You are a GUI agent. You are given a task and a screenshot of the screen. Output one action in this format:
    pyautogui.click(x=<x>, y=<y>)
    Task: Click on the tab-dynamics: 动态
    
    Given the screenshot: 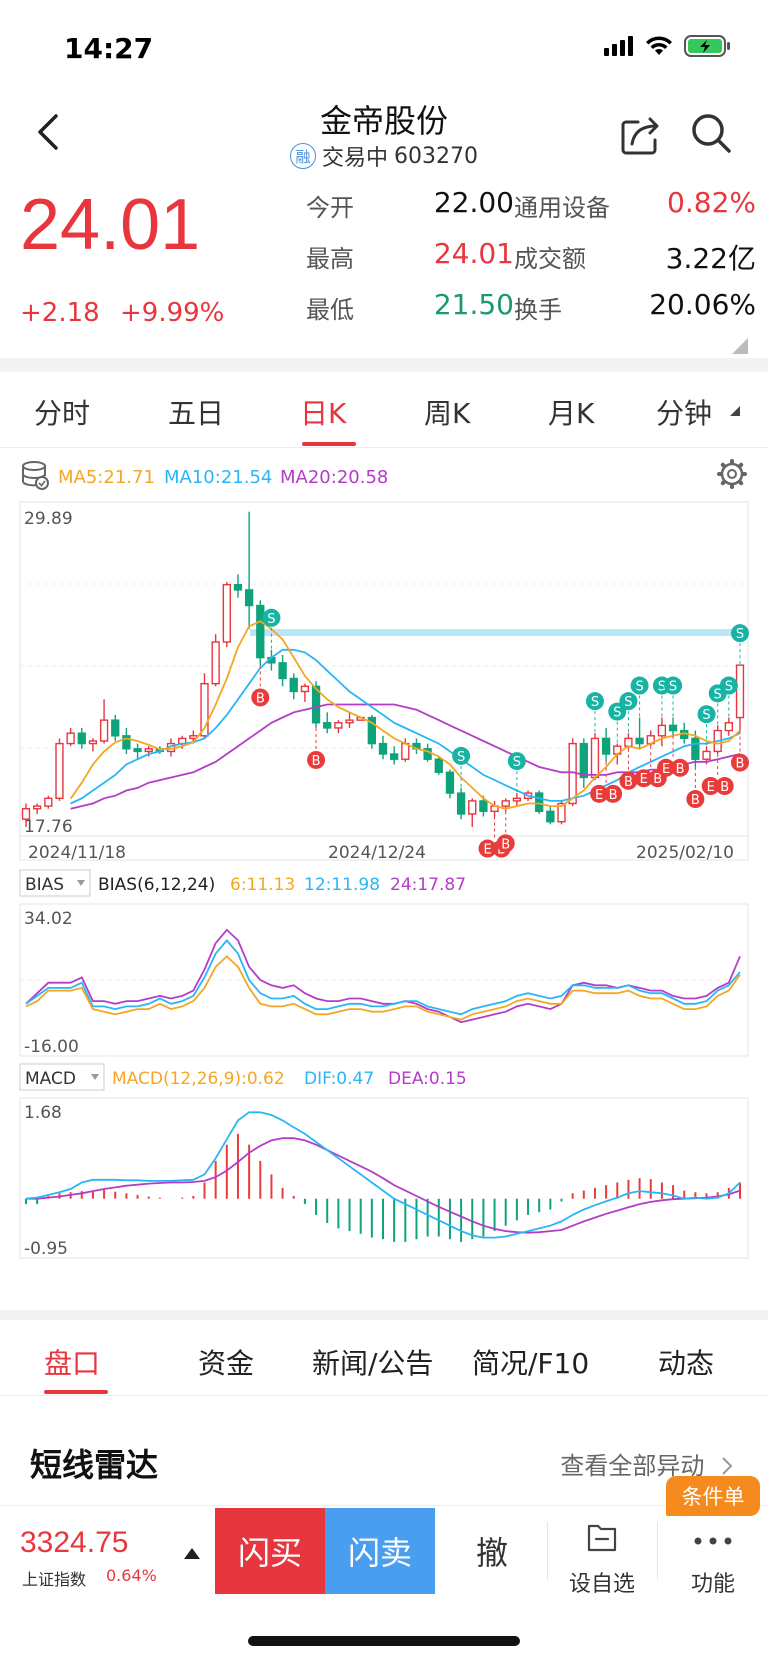 What is the action you would take?
    pyautogui.click(x=686, y=1363)
    